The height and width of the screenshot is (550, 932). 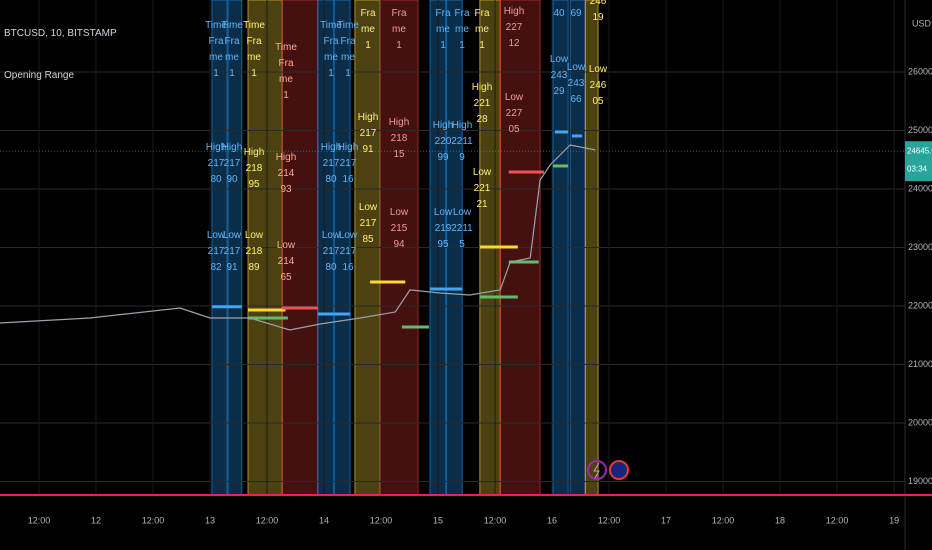 I want to click on x-tick-label: 13, so click(x=210, y=520).